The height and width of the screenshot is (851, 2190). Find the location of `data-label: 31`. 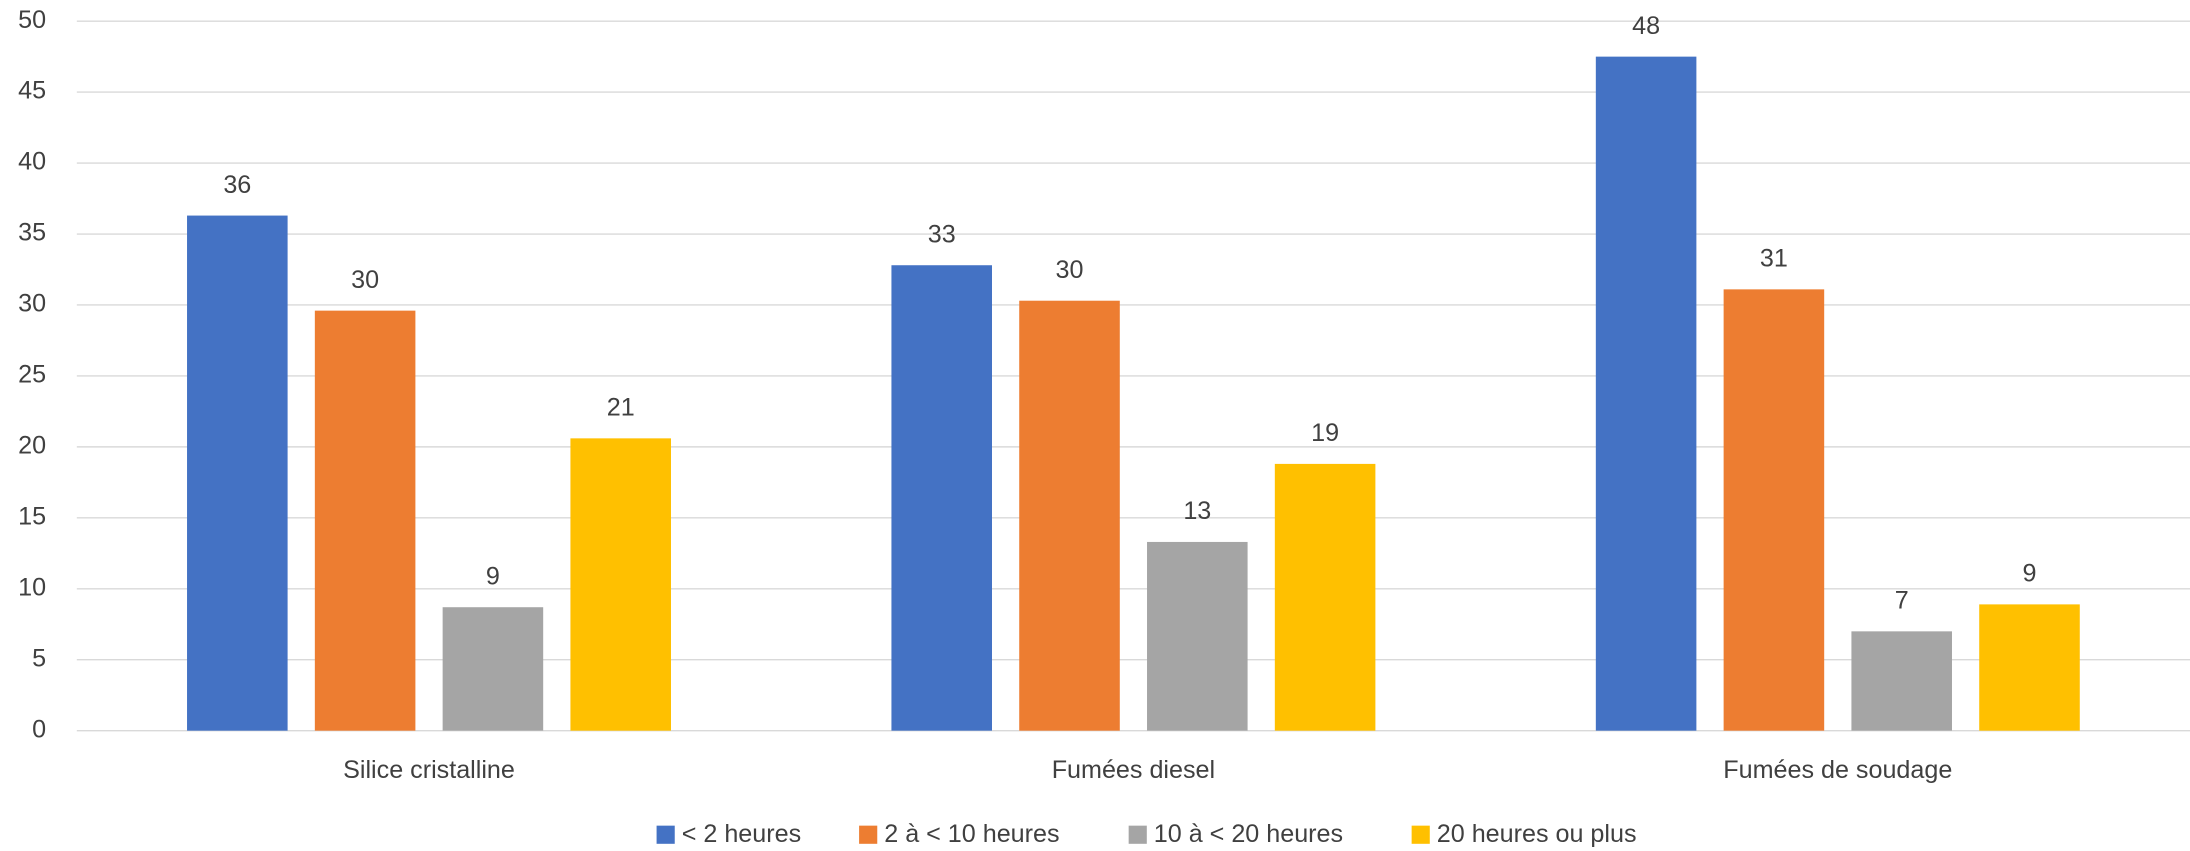

data-label: 31 is located at coordinates (1774, 259).